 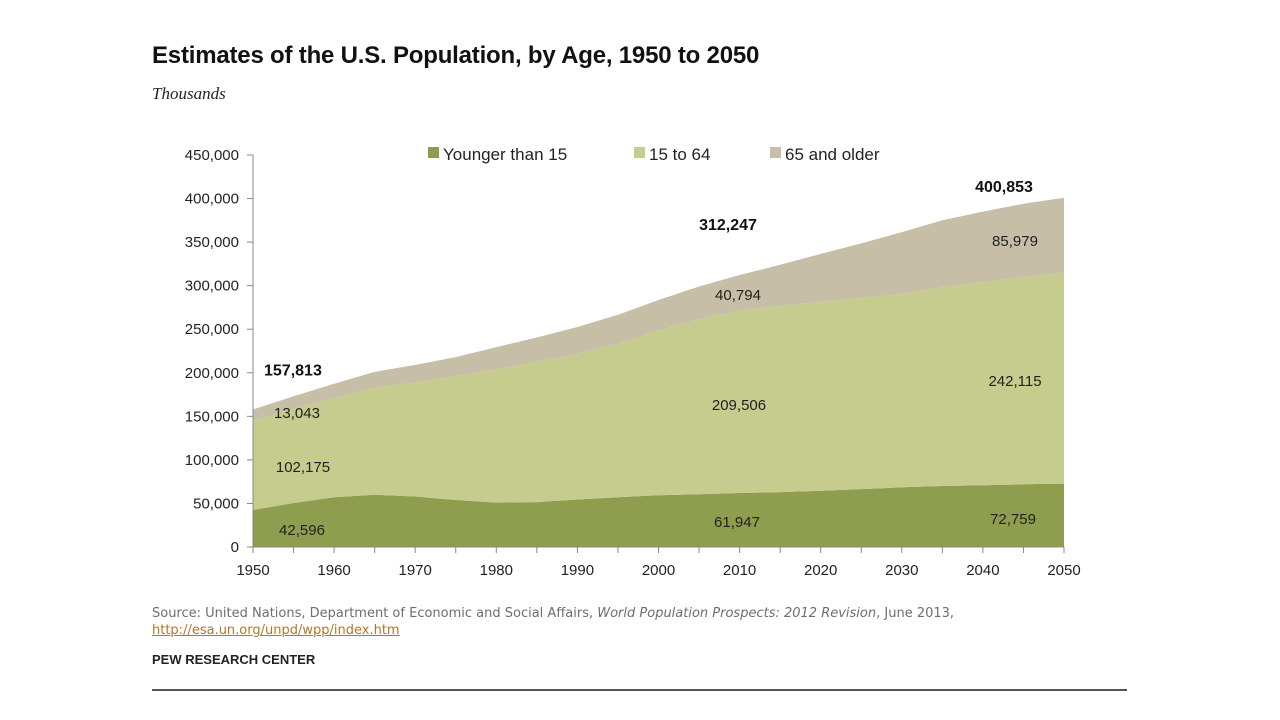 I want to click on source-suffix: , June 2013,, so click(x=915, y=613).